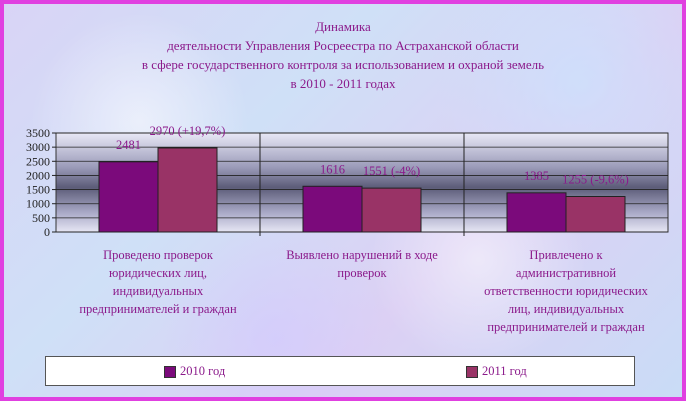  What do you see at coordinates (38, 161) in the screenshot?
I see `y-tick-label: 2500` at bounding box center [38, 161].